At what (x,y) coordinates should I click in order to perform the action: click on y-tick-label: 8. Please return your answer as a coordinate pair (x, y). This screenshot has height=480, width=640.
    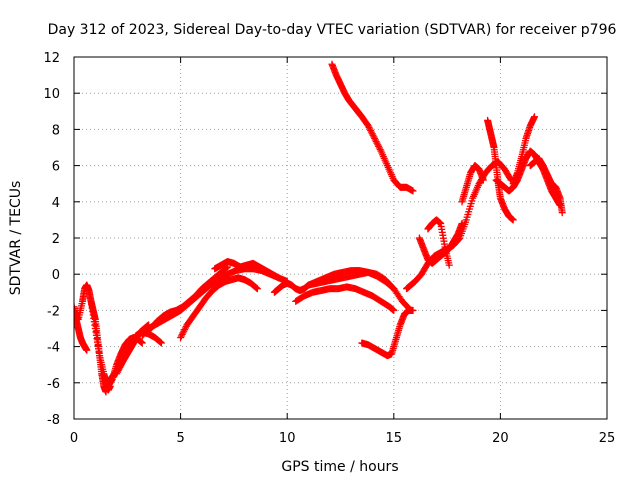
    Looking at the image, I should click on (56, 130).